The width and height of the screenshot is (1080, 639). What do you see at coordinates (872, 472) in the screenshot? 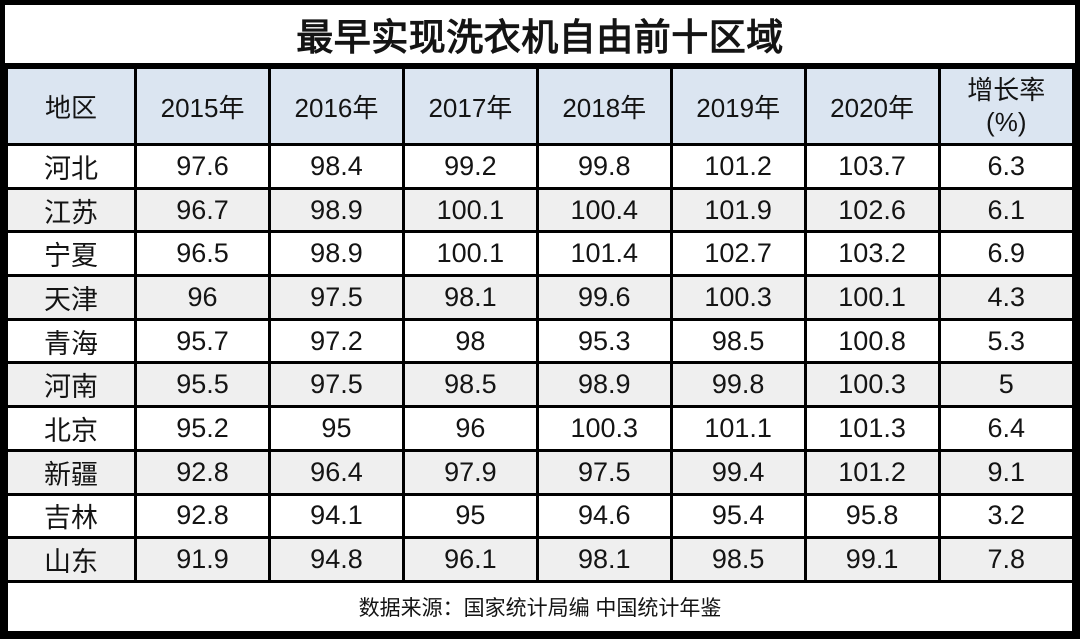
I see `value-cell: 101.2` at bounding box center [872, 472].